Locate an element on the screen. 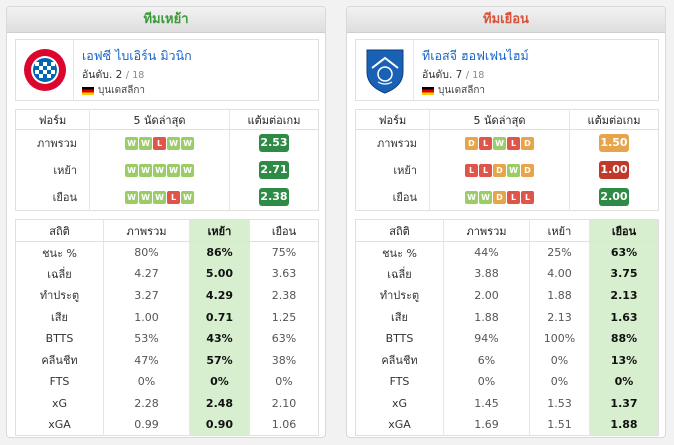  stat-label: เฉลี่ย is located at coordinates (399, 274).